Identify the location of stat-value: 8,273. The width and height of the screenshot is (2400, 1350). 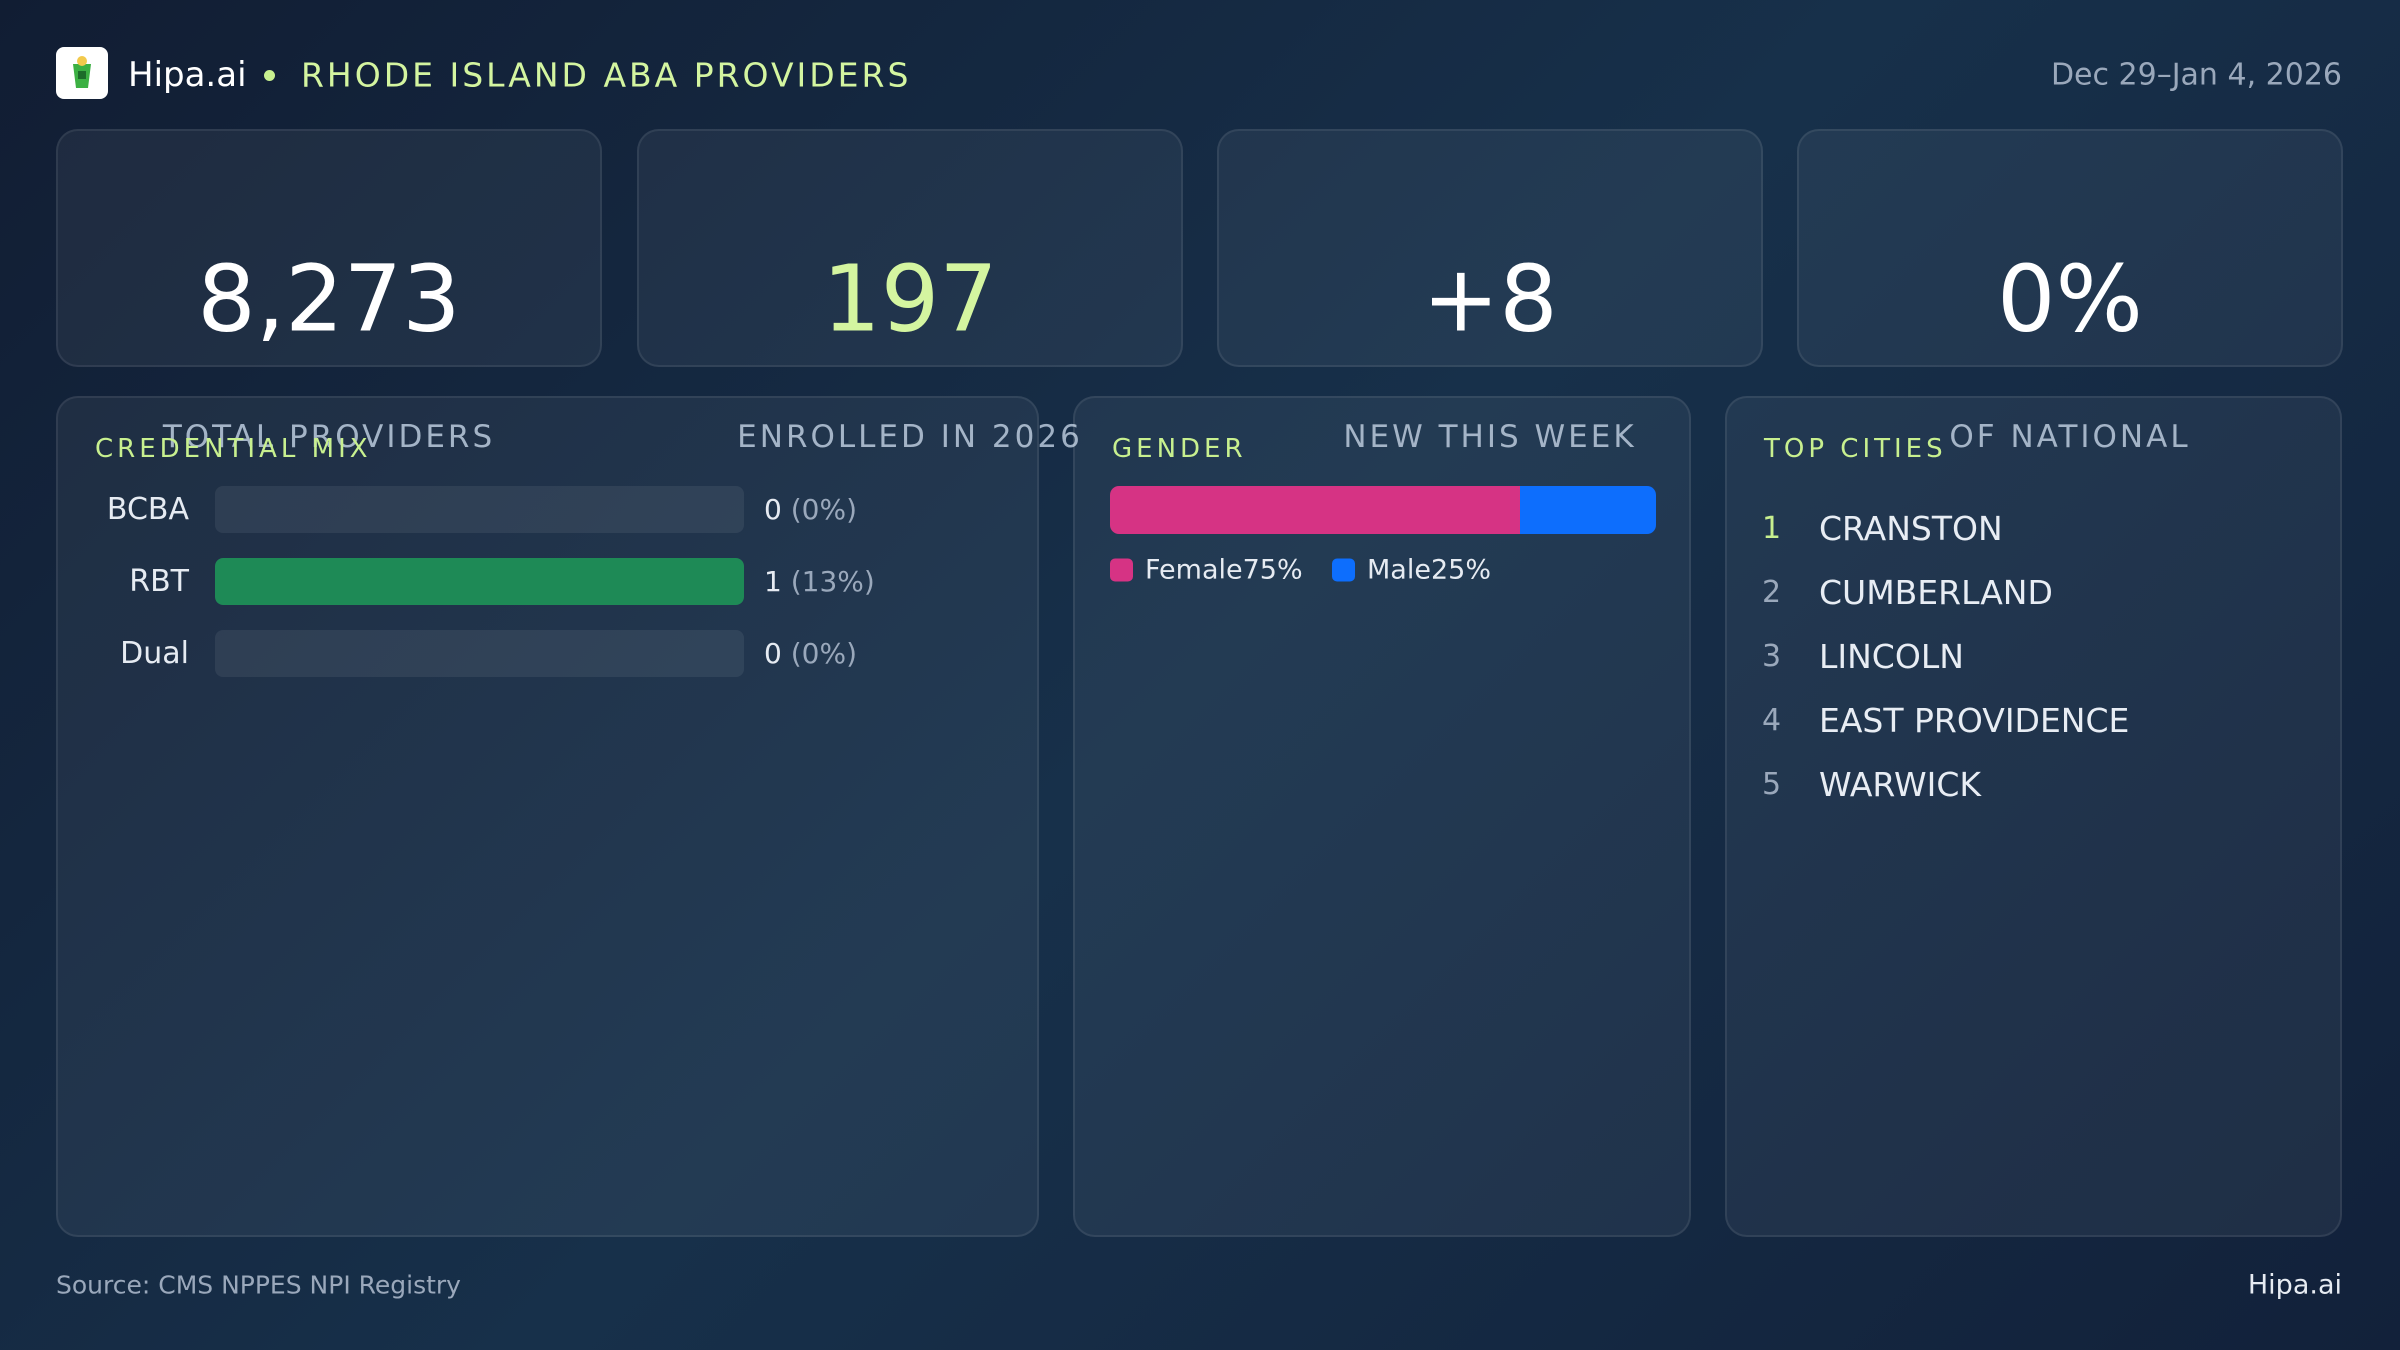
(329, 299).